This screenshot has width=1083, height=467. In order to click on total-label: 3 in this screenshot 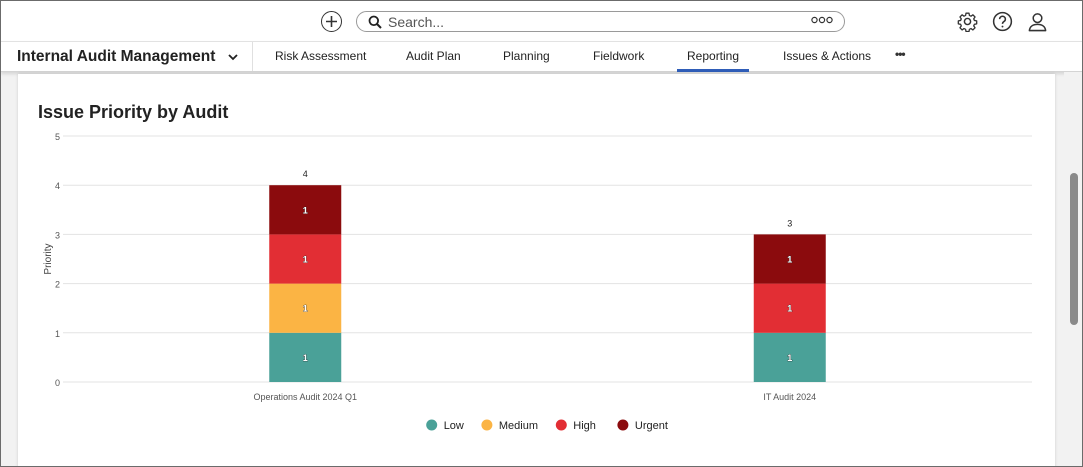, I will do `click(789, 223)`.